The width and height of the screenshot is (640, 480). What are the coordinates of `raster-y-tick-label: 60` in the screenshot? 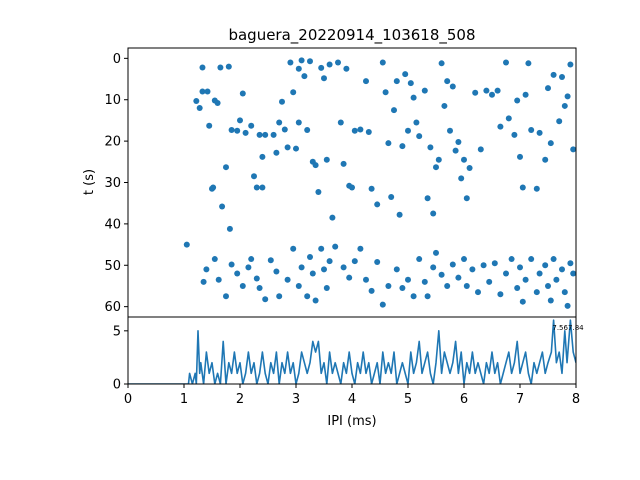 It's located at (112, 307).